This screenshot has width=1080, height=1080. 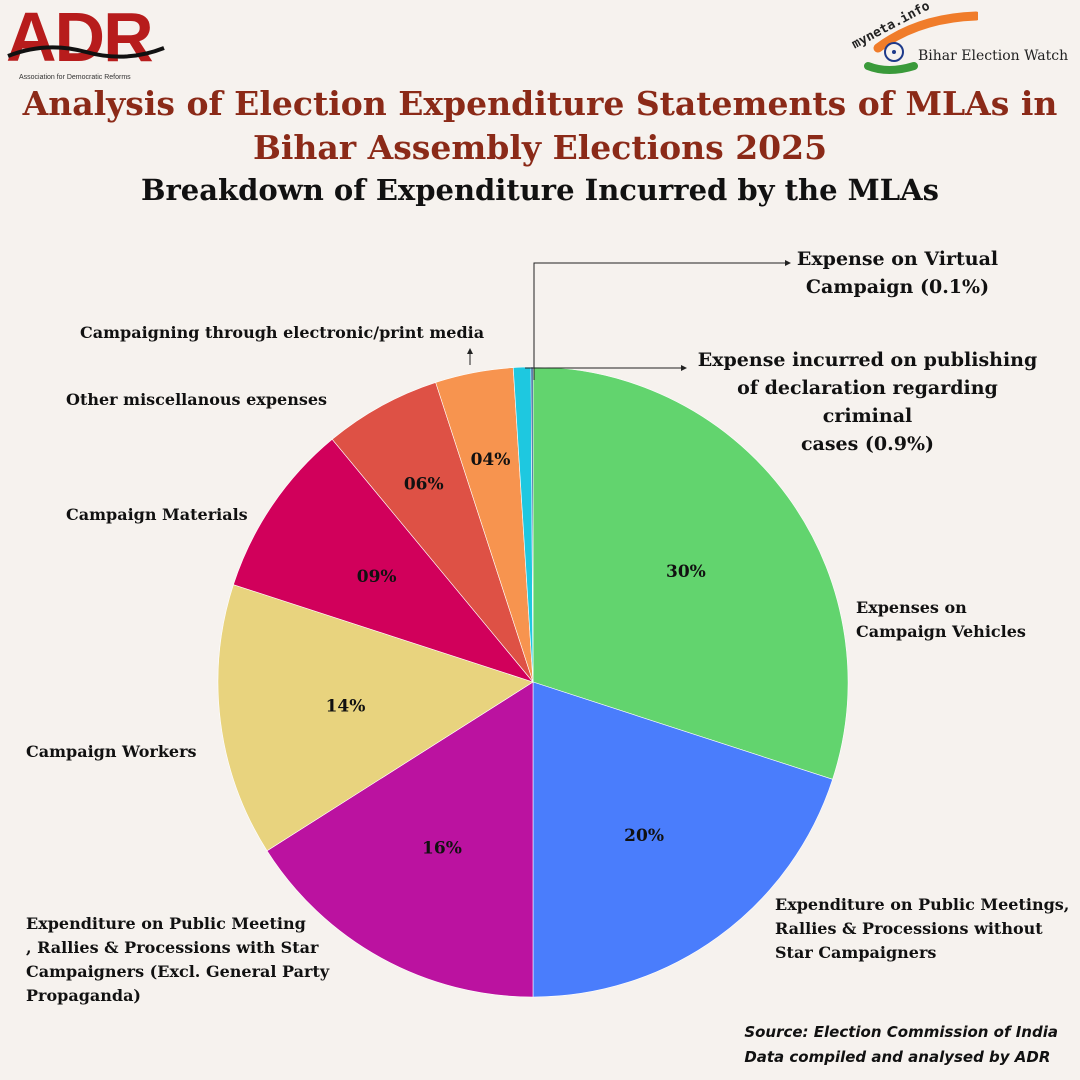 What do you see at coordinates (80, 38) in the screenshot?
I see `adr-logo-mark: ADR` at bounding box center [80, 38].